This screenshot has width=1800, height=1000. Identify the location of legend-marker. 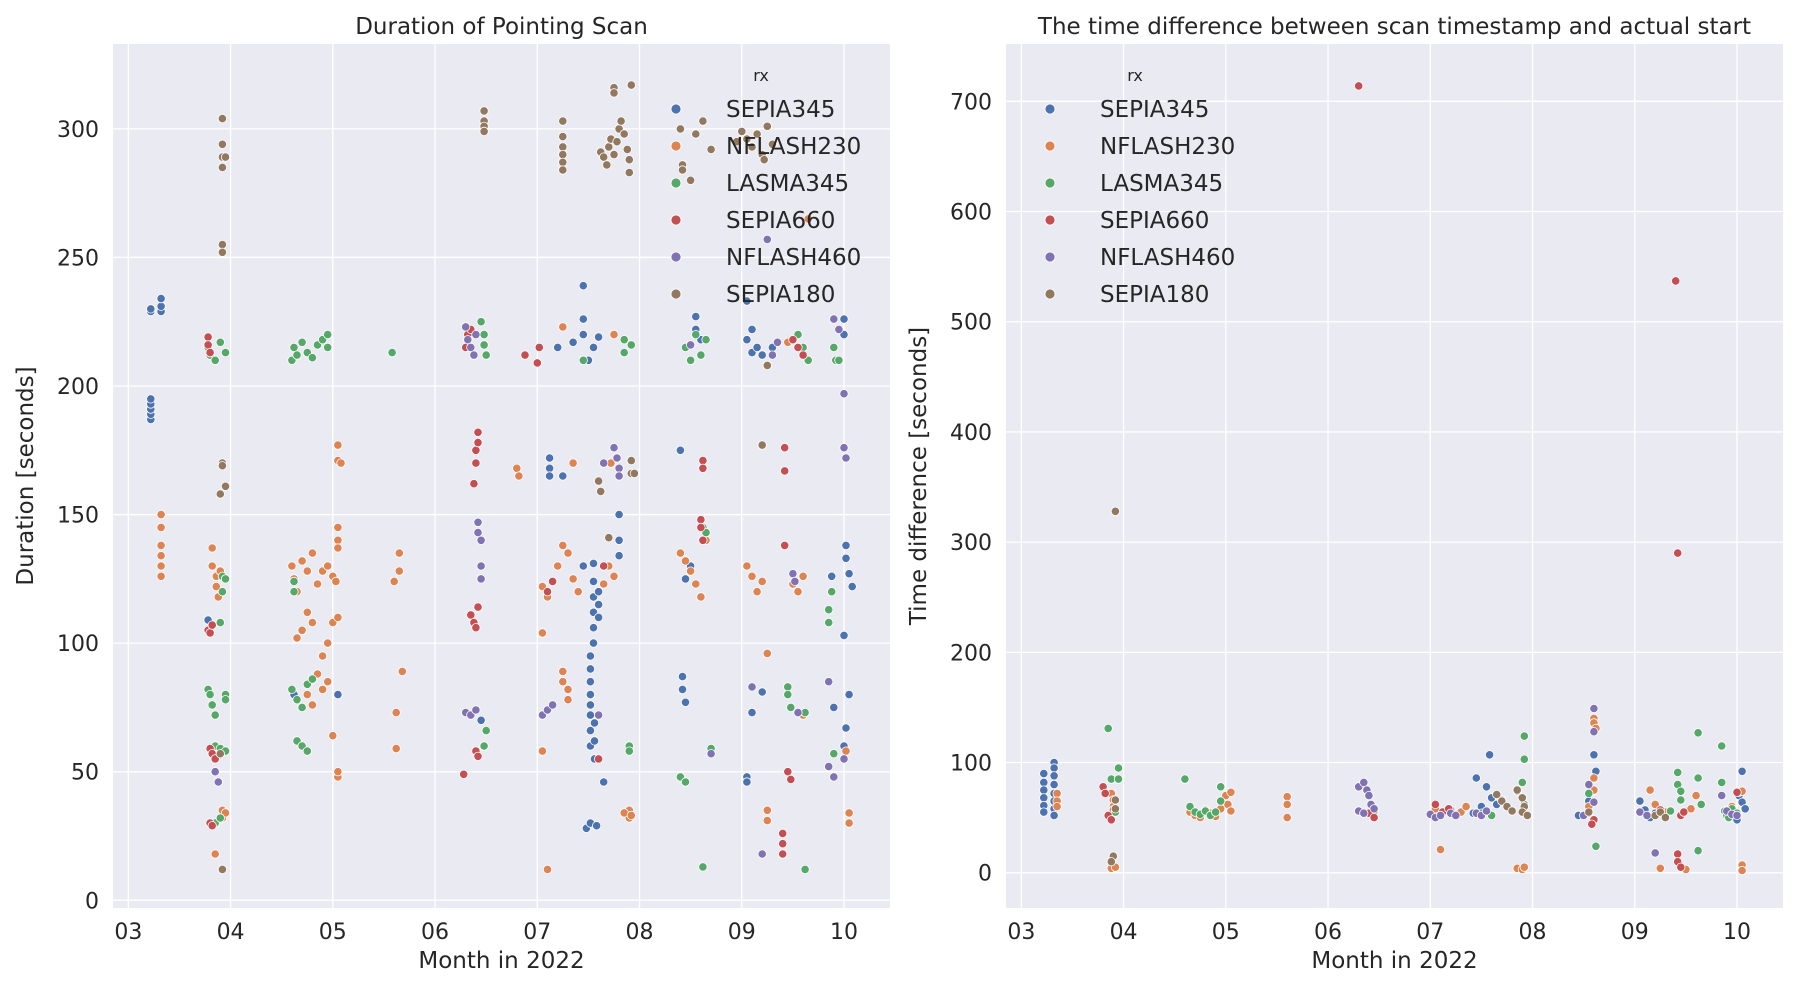
(1050, 257).